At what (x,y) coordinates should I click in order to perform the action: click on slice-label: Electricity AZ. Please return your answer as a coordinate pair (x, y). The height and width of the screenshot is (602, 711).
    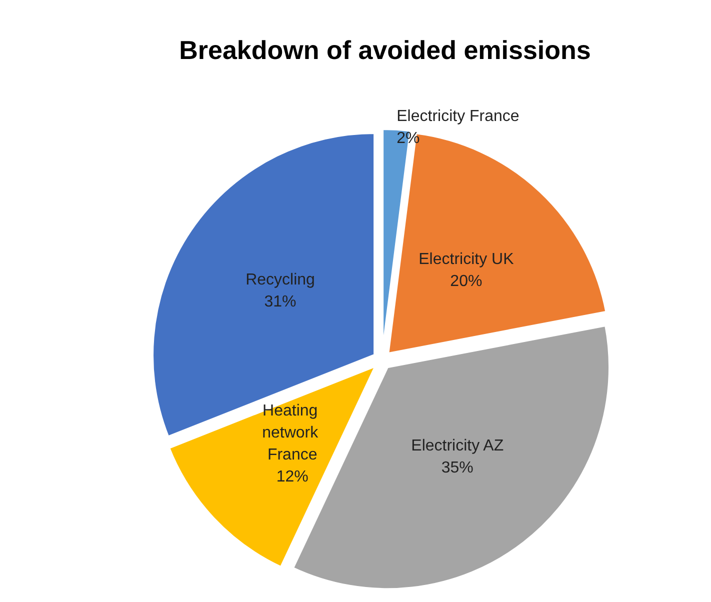
    Looking at the image, I should click on (457, 446).